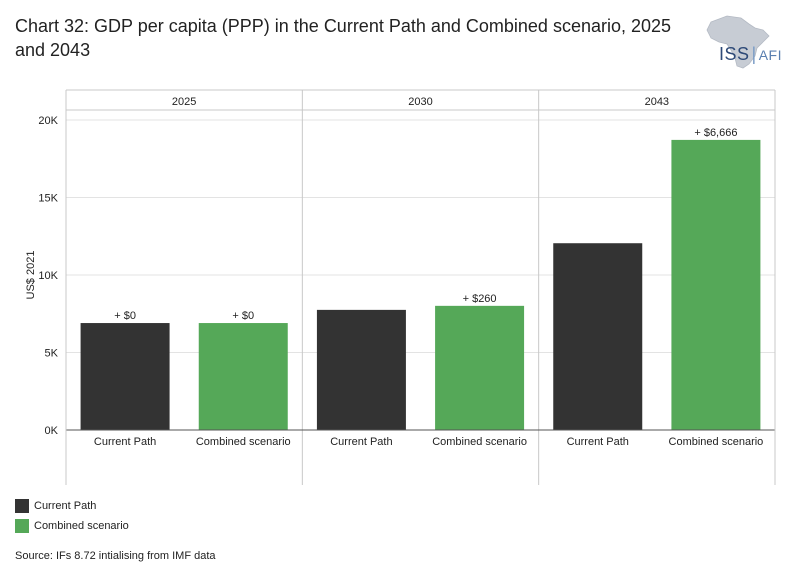  Describe the element at coordinates (48, 121) in the screenshot. I see `y-tick-label: 20K` at that location.